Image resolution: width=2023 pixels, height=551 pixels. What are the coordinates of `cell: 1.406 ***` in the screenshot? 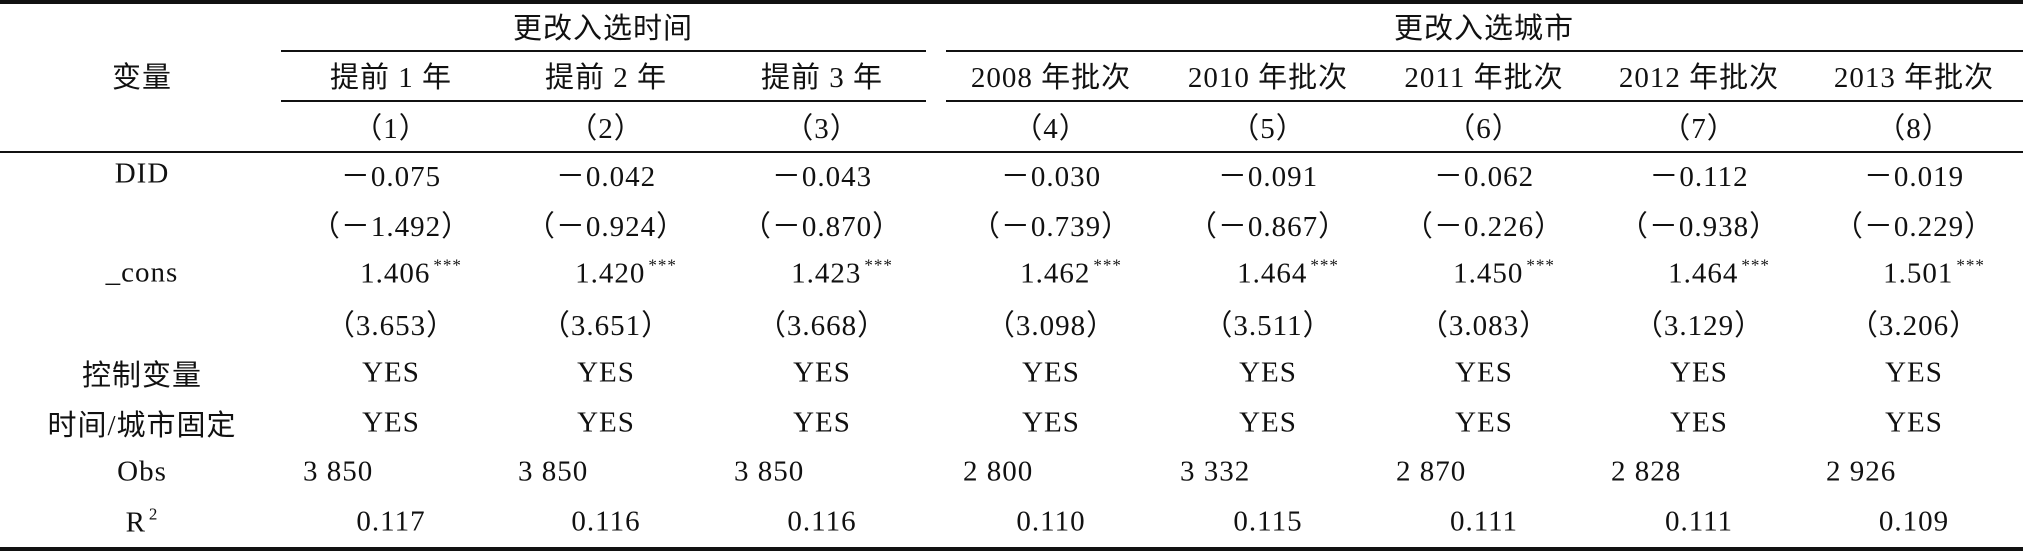 It's located at (411, 273).